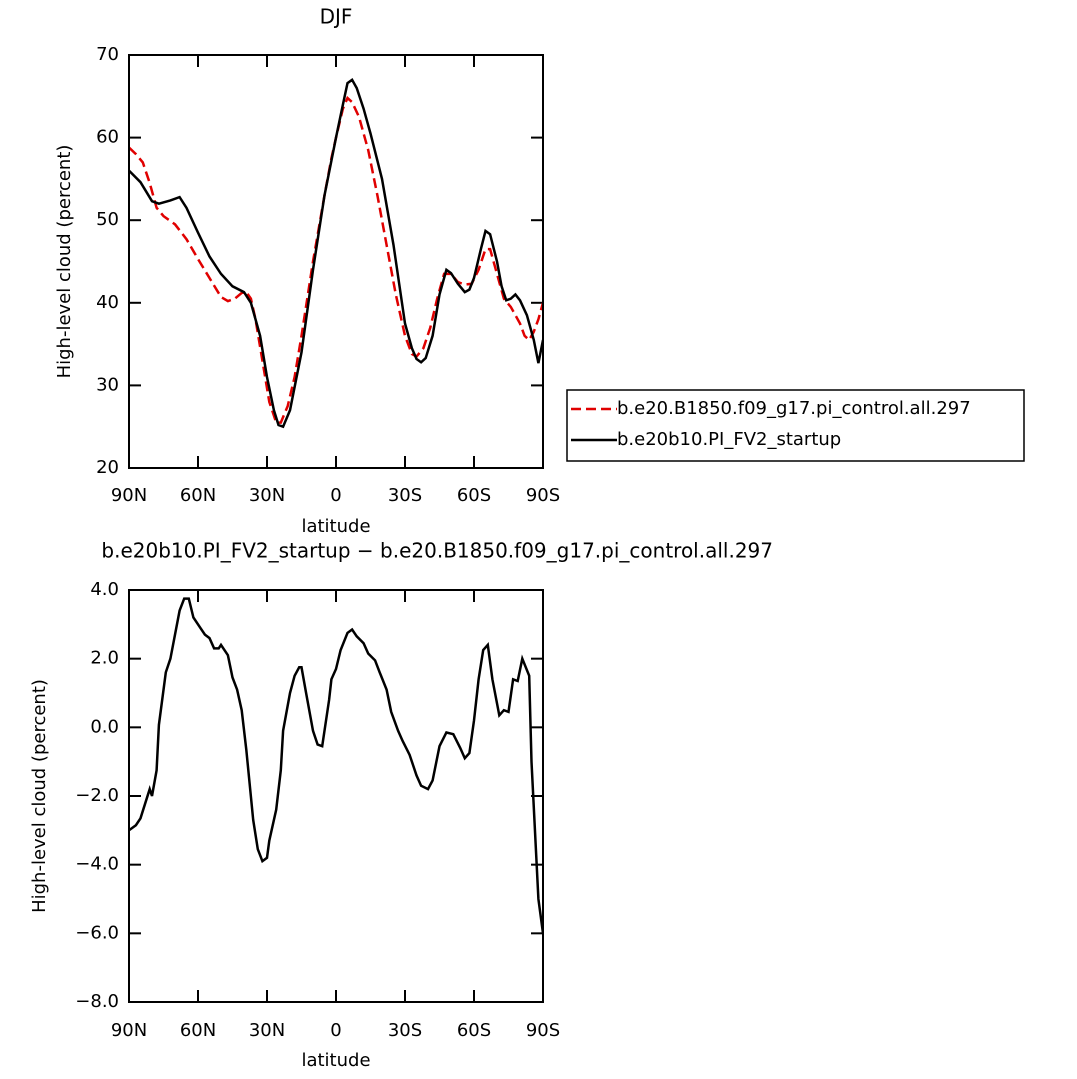 The height and width of the screenshot is (1079, 1077). I want to click on legend-label: b.e20b10.PI_FV2_startup, so click(729, 439).